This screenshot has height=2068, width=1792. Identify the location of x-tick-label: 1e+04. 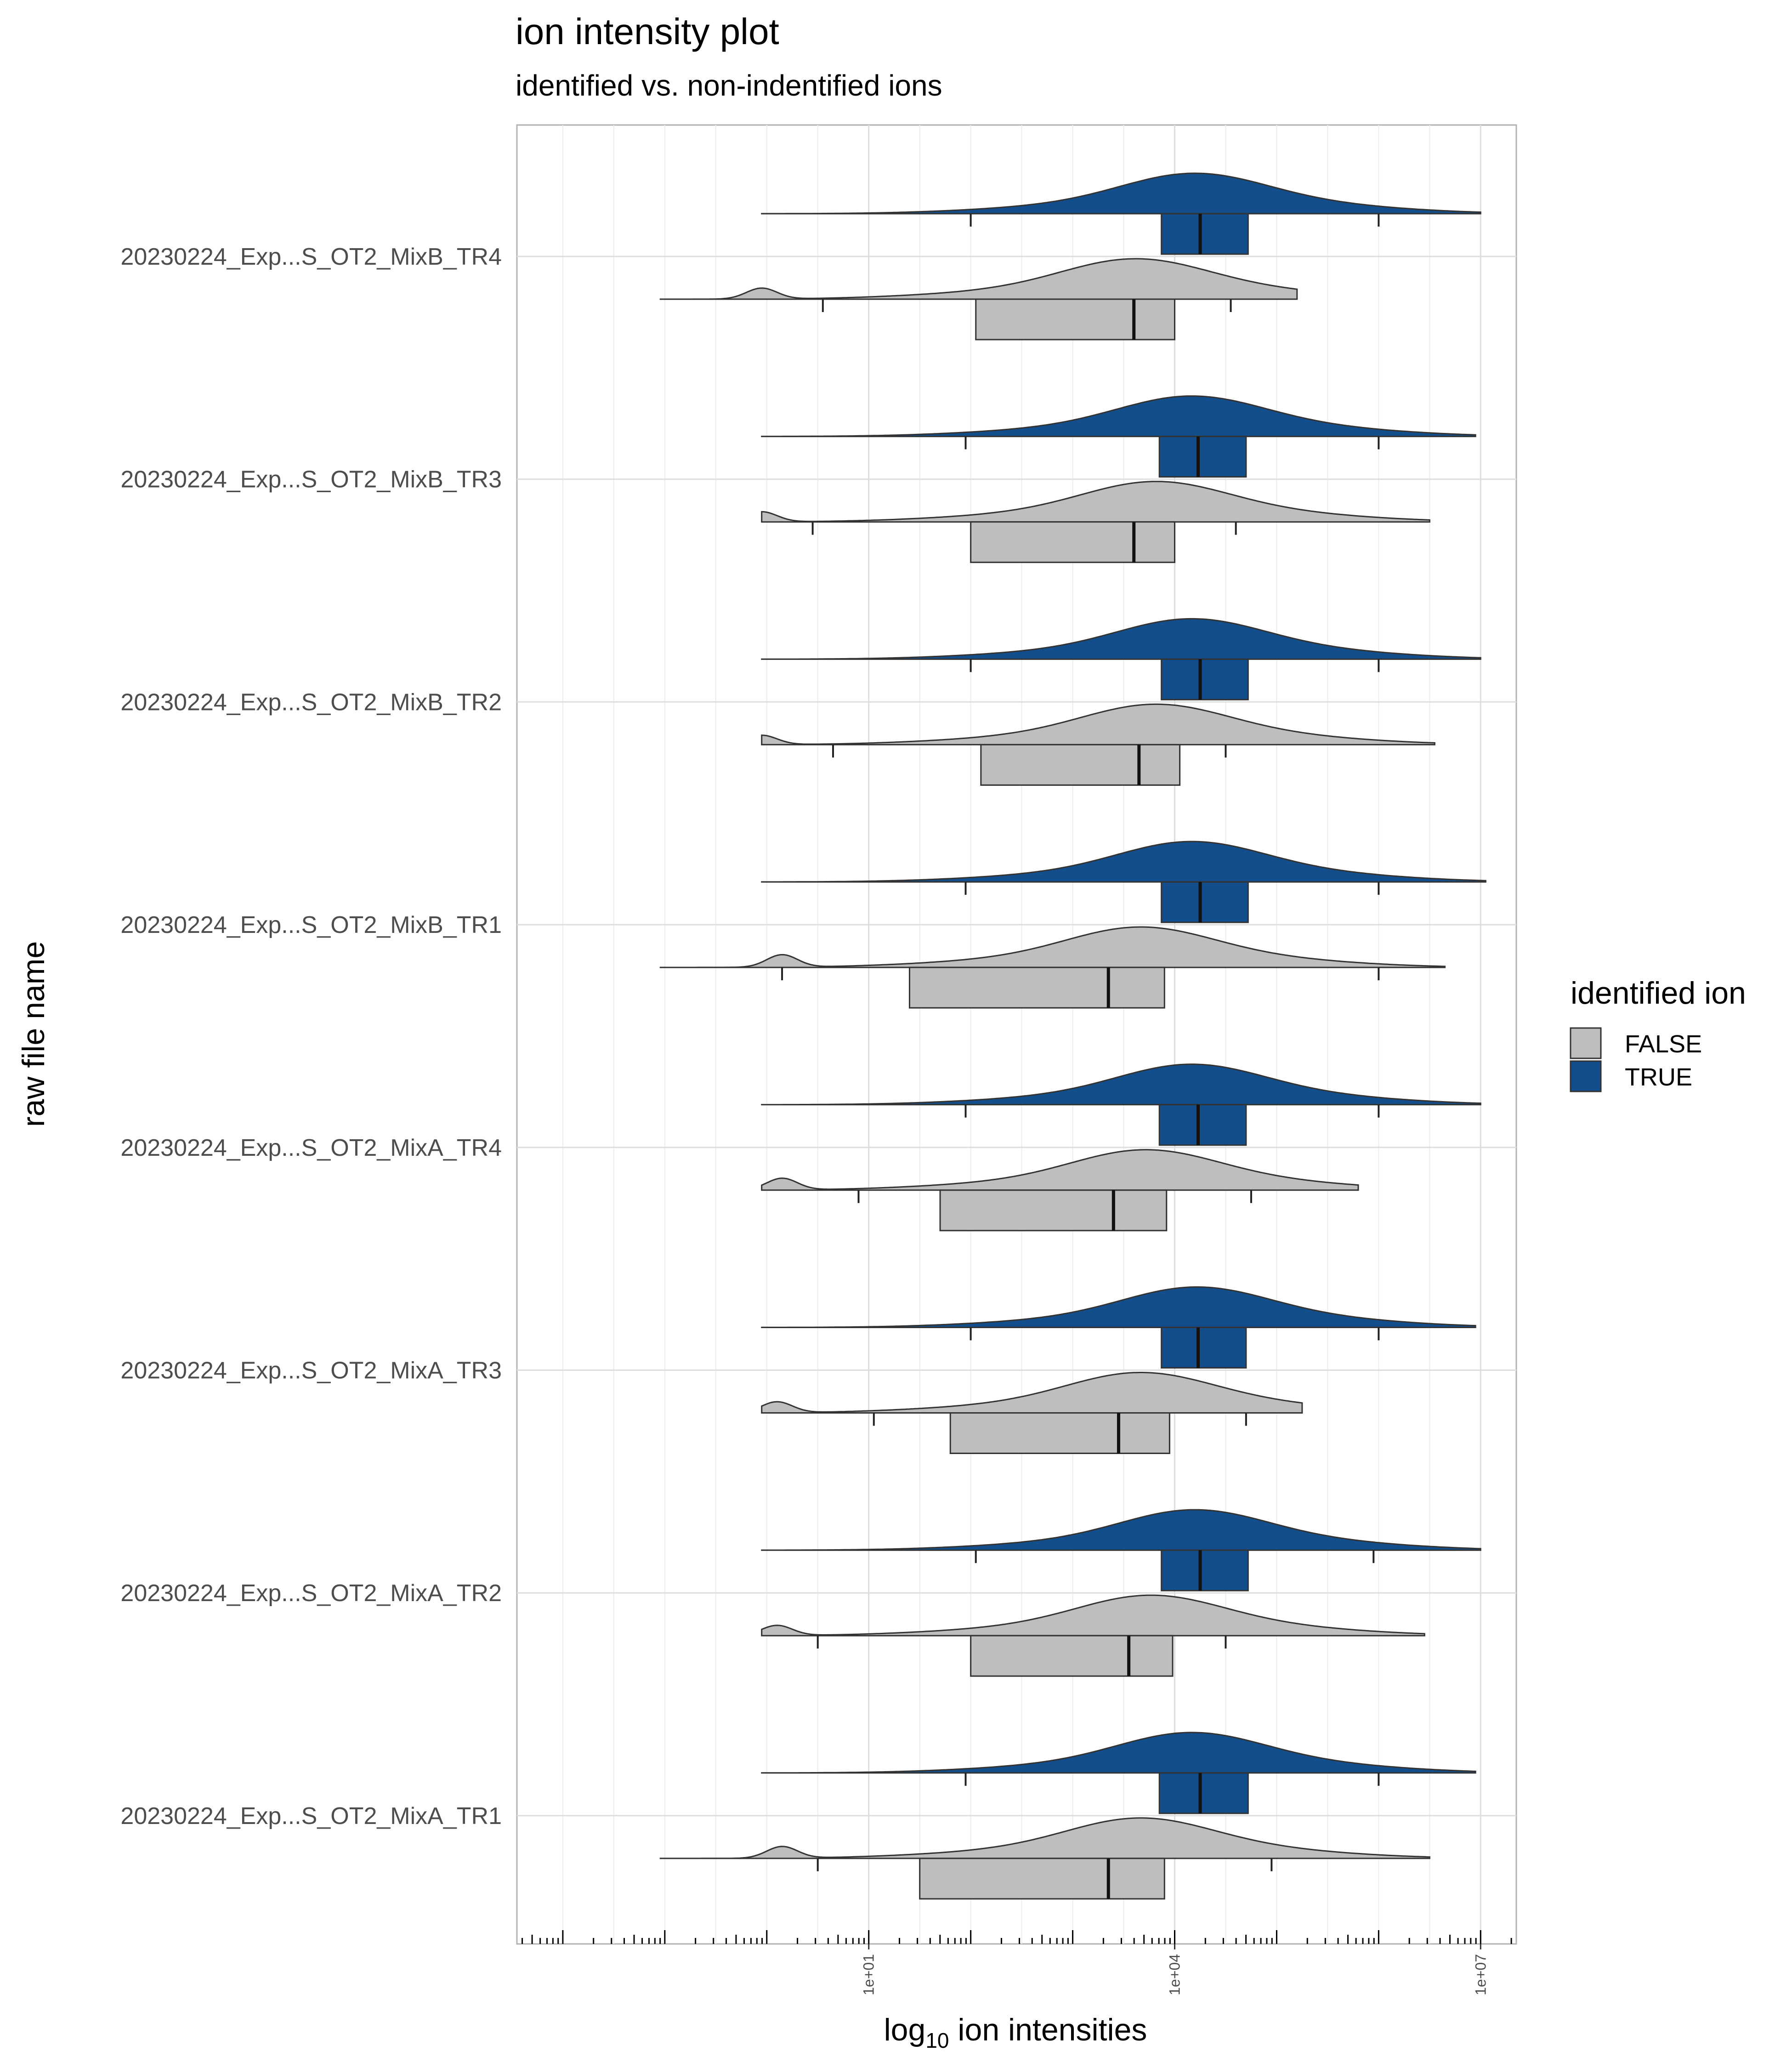
(1175, 1975).